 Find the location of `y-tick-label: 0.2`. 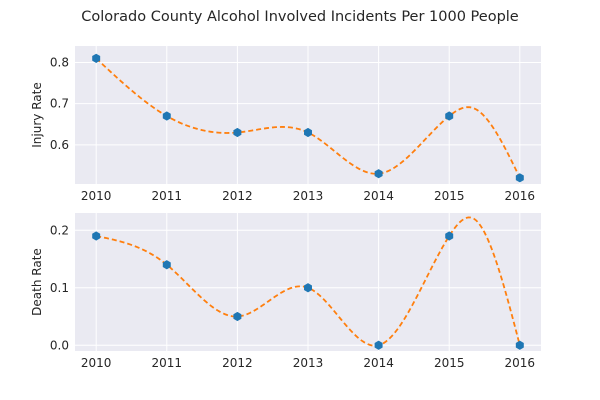

y-tick-label: 0.2 is located at coordinates (59, 230).